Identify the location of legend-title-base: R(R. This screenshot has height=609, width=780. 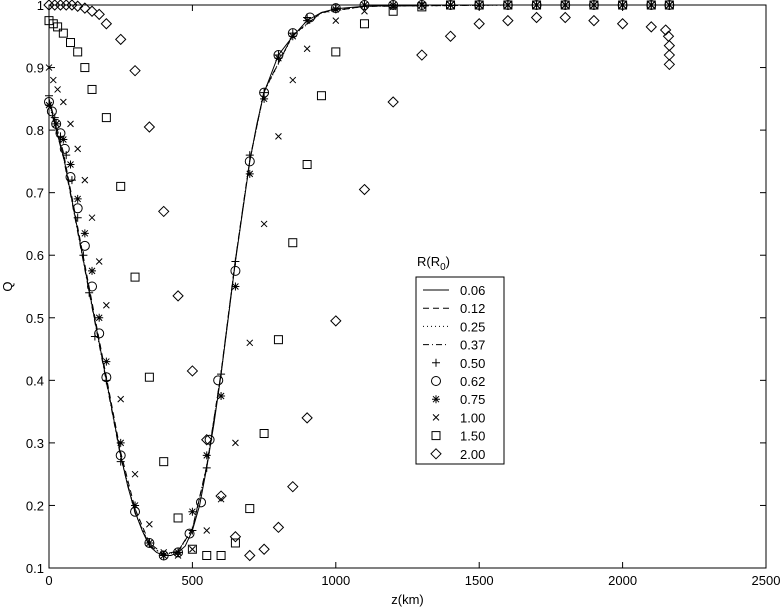
(428, 261).